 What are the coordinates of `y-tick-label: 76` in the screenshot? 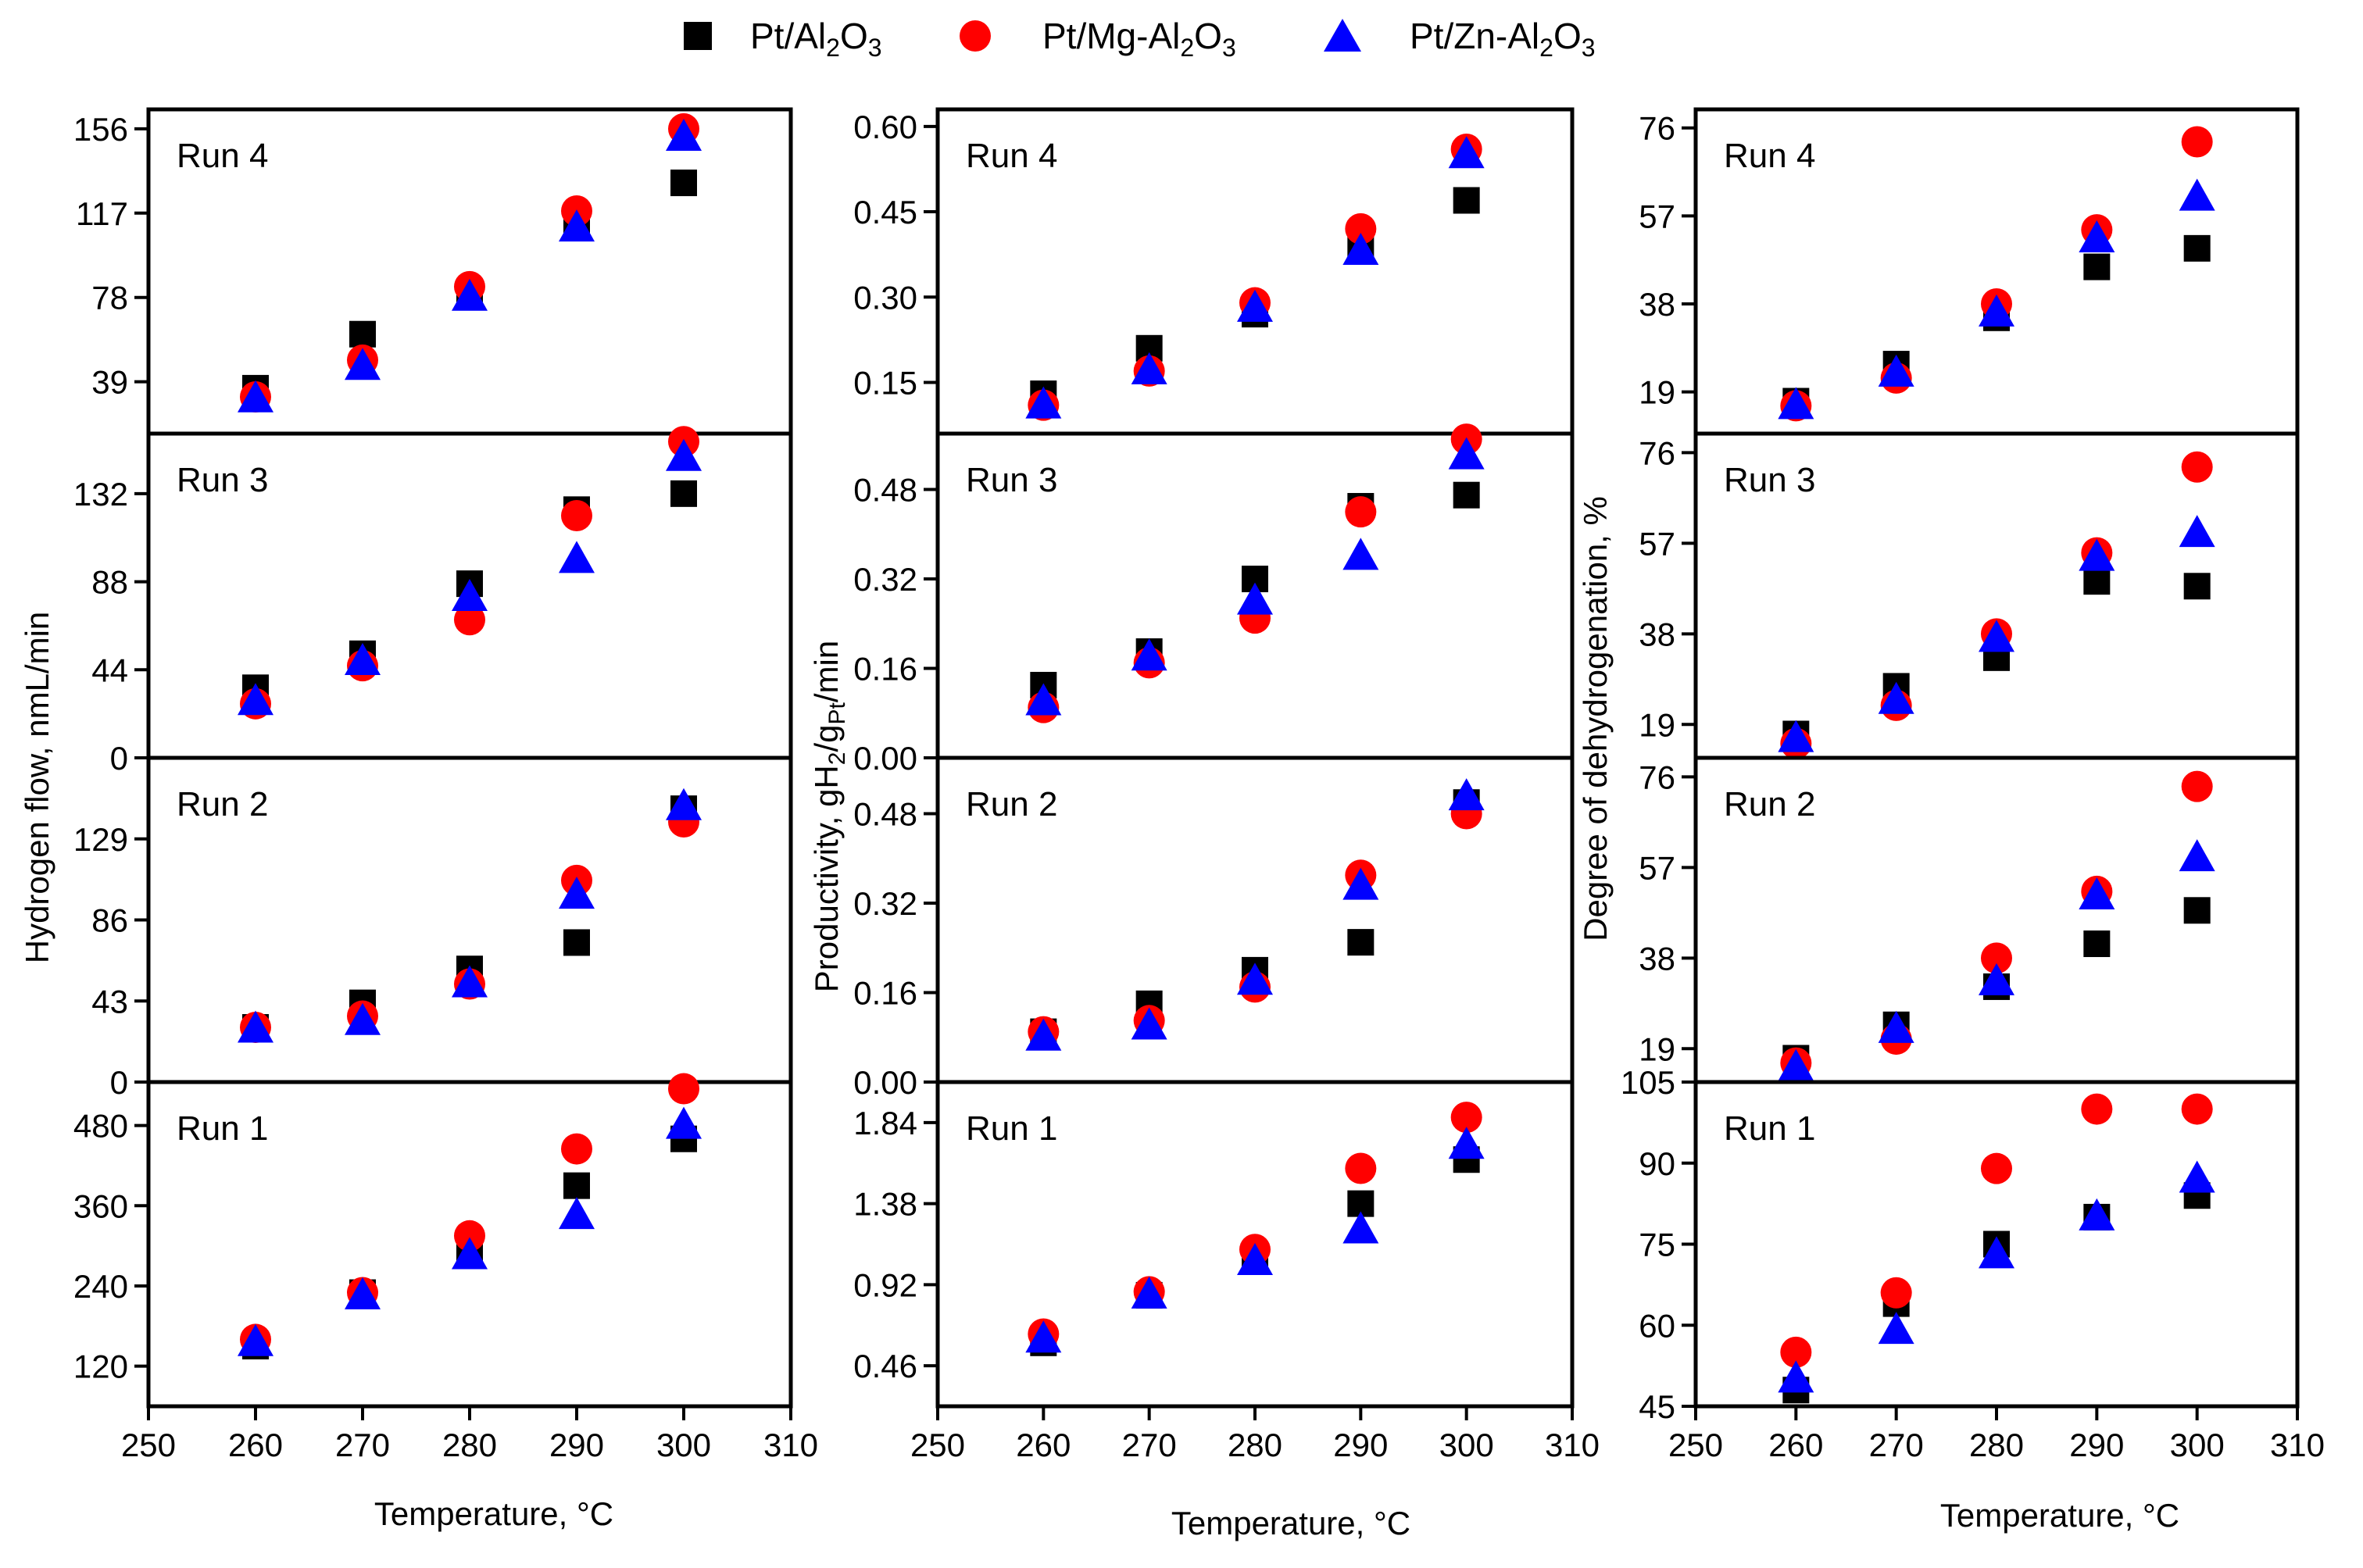 It's located at (1657, 128).